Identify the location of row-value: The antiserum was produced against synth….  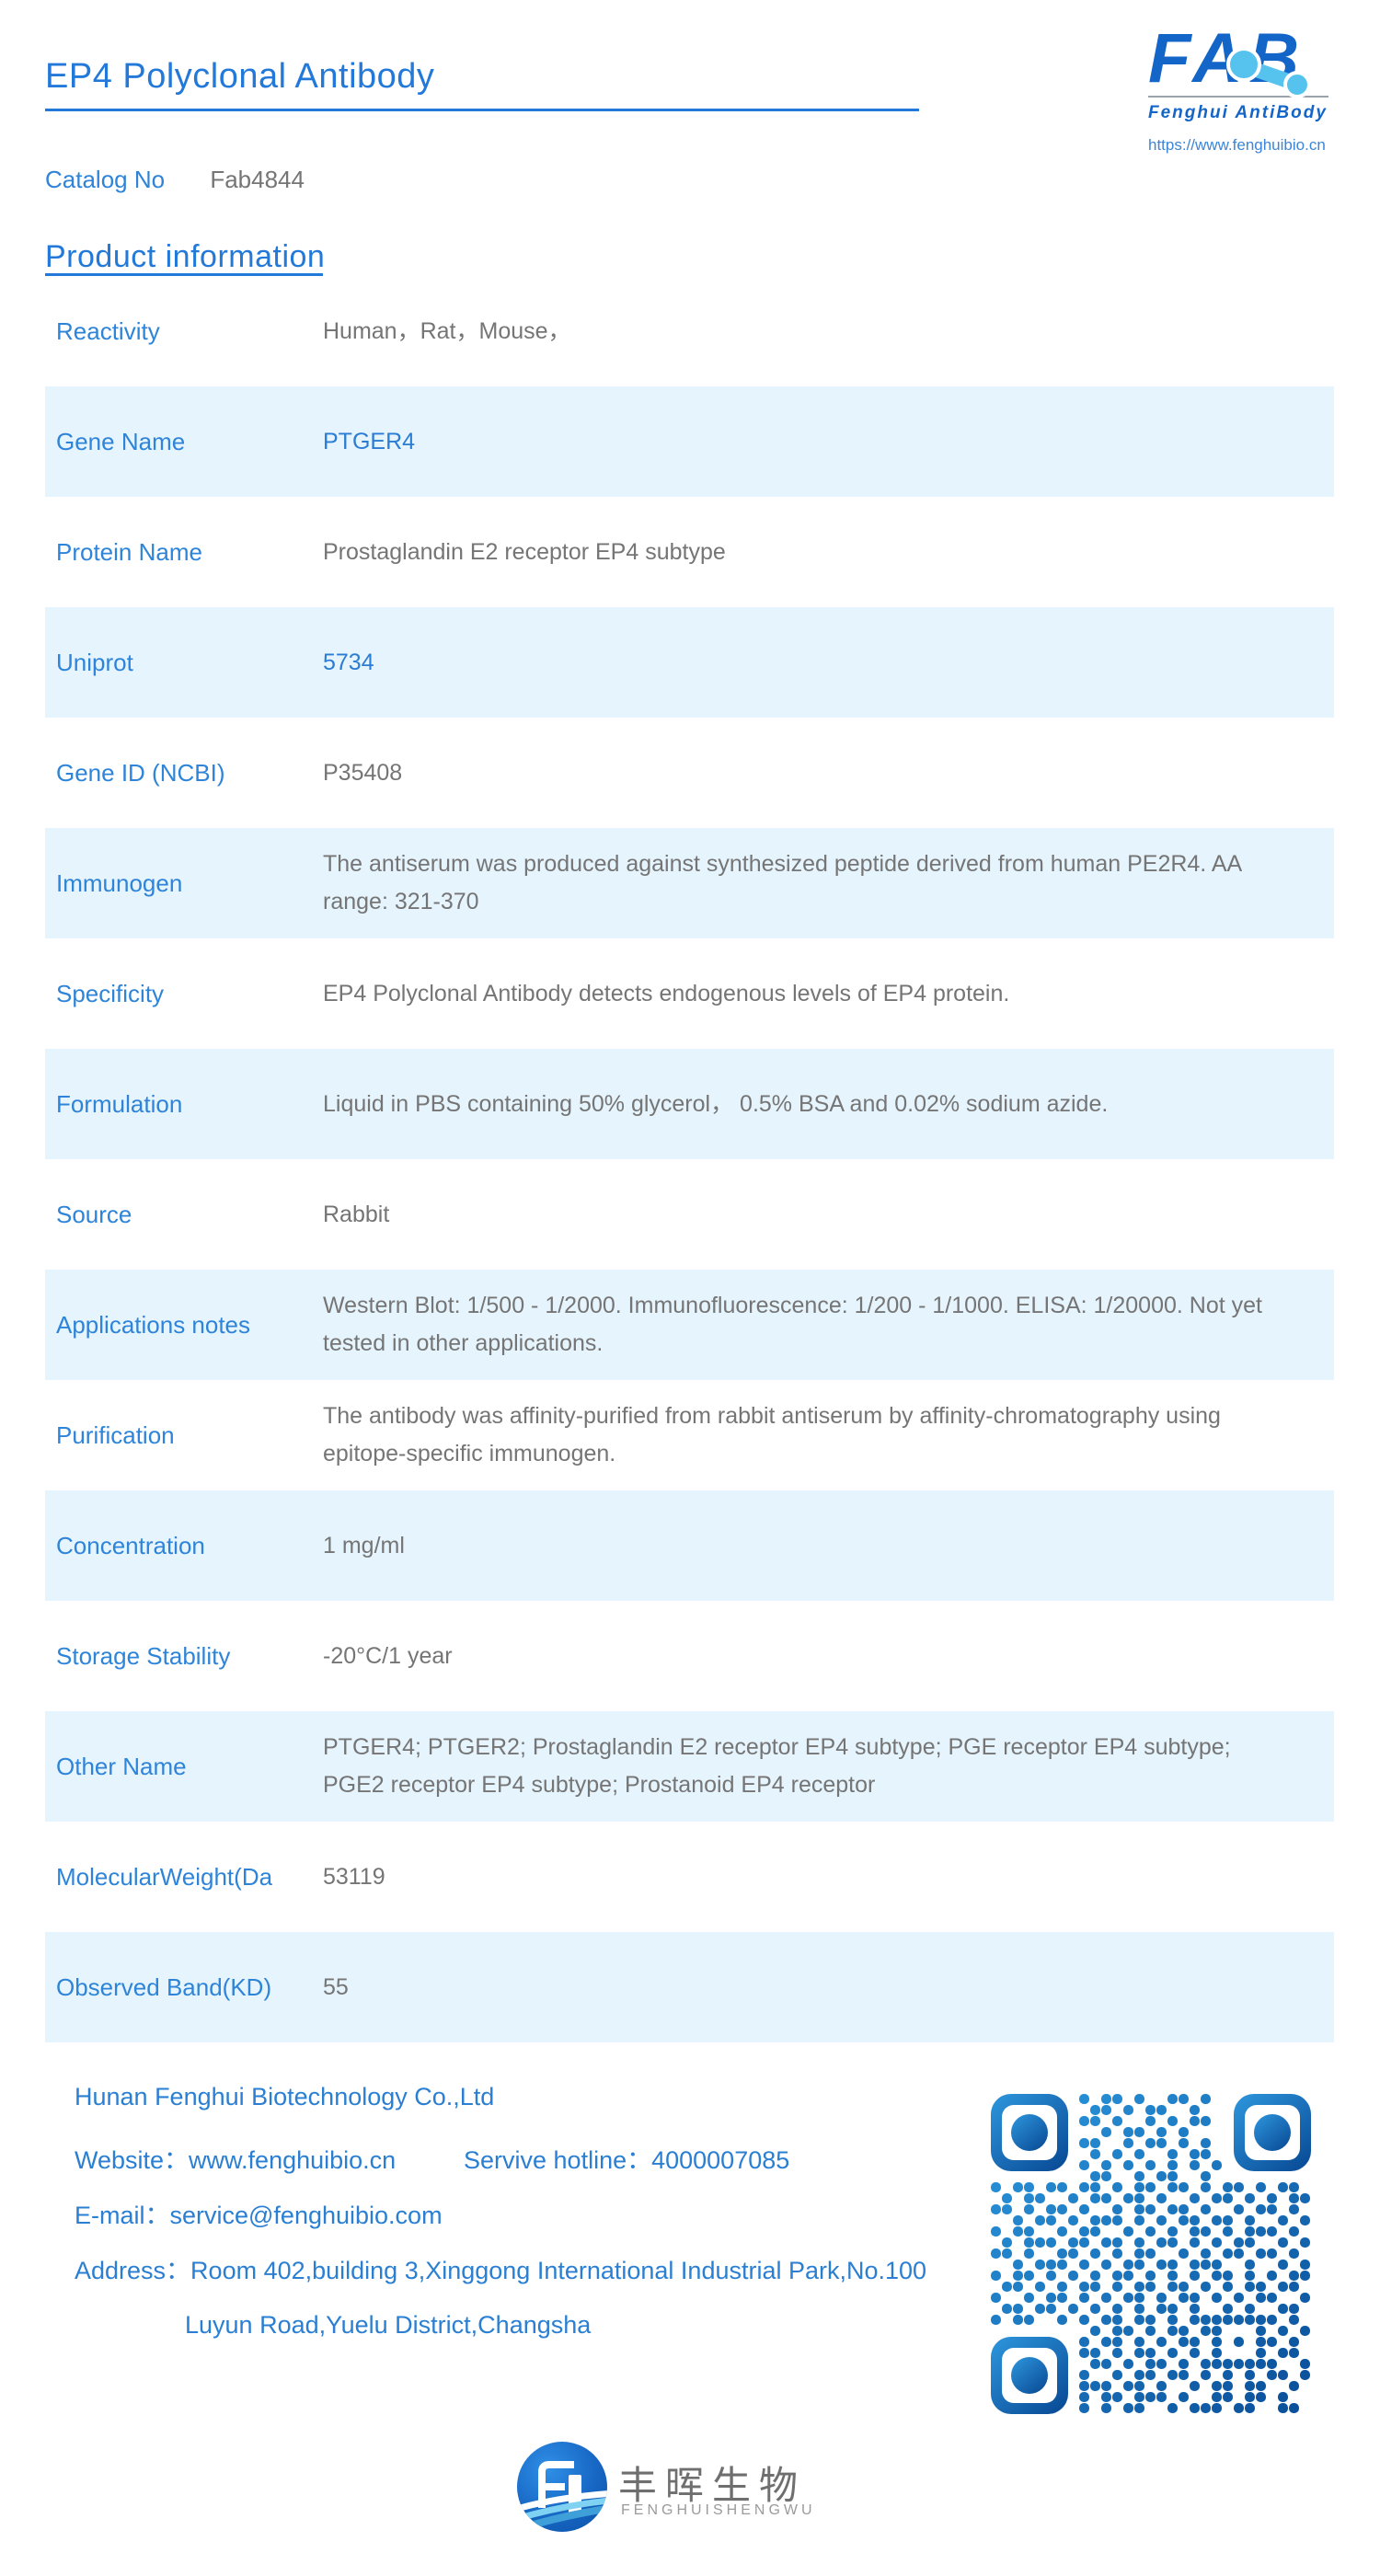
(782, 882).